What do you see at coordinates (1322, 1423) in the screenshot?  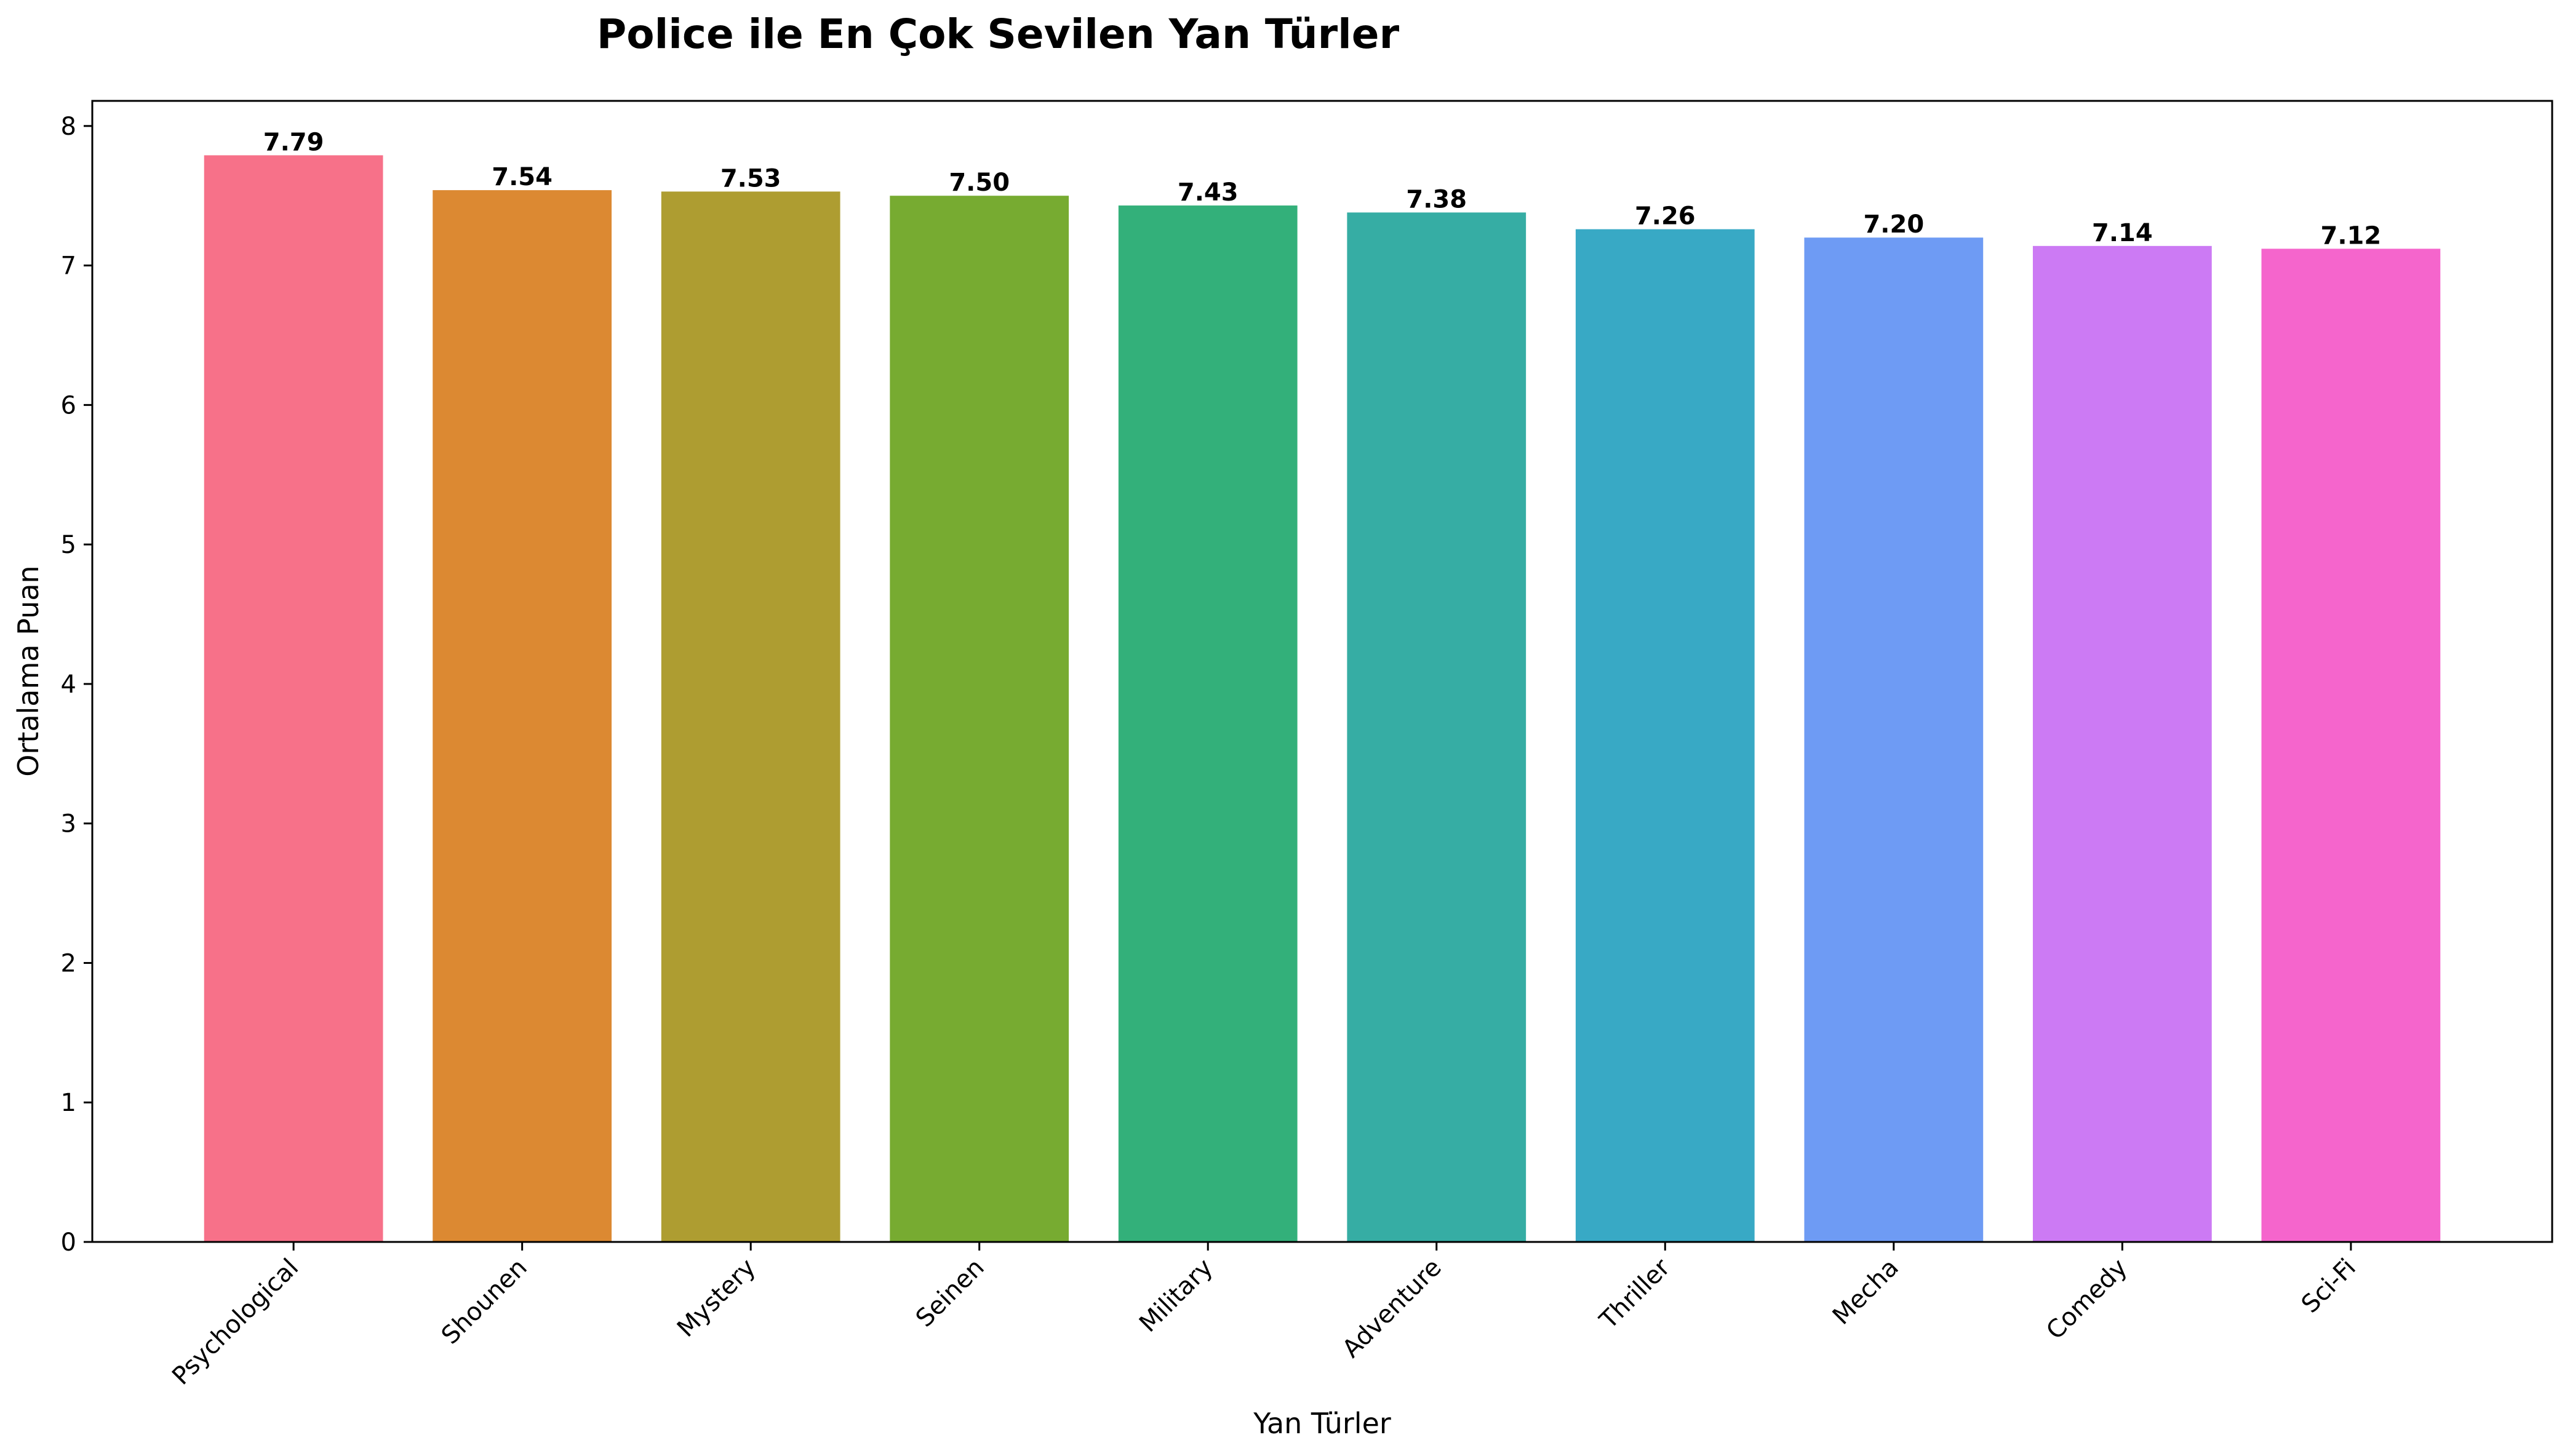 I see `x-axis-label: Yan Türler` at bounding box center [1322, 1423].